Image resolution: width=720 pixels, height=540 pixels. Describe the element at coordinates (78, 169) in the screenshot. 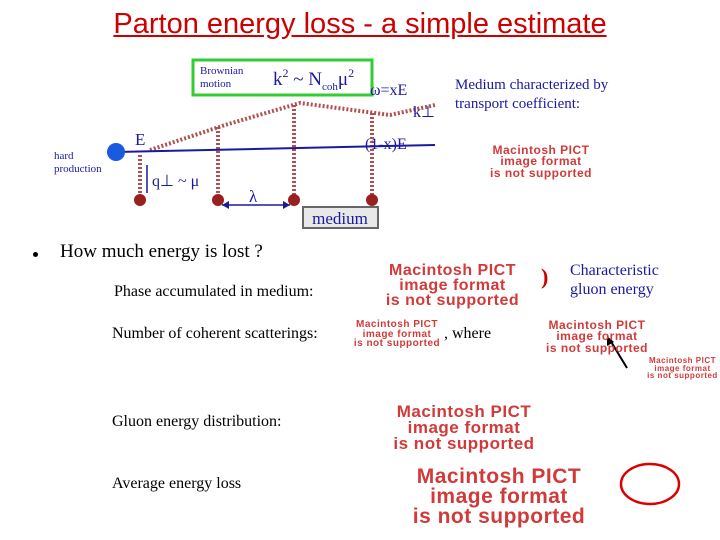

I see `hard-production-2: production` at that location.